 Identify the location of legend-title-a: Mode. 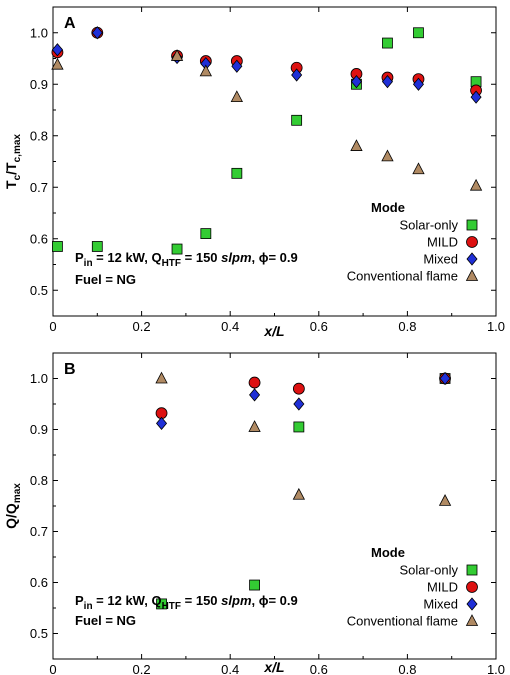
(388, 207).